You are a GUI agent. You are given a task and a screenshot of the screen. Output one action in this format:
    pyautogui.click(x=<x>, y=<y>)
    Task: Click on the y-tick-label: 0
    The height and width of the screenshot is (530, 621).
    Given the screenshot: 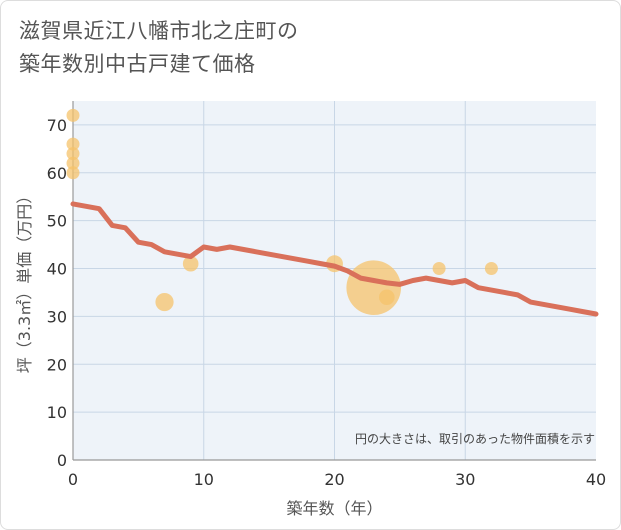 What is the action you would take?
    pyautogui.click(x=62, y=460)
    